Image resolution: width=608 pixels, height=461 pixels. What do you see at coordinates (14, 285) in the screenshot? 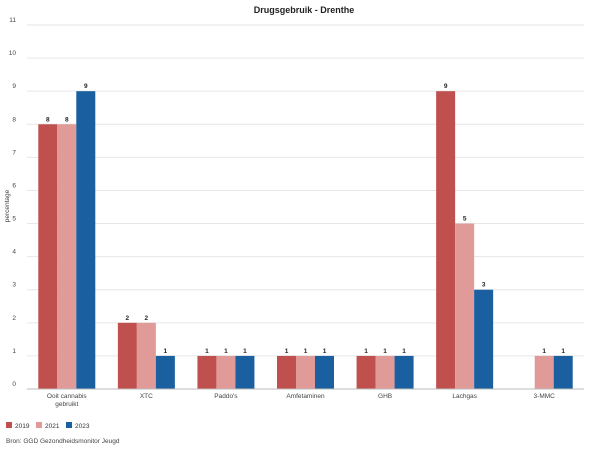
I see `y-tick-label: 3` at bounding box center [14, 285].